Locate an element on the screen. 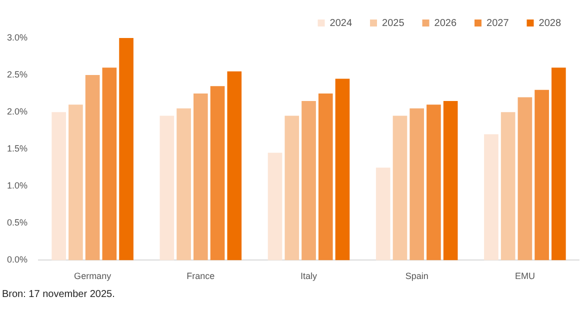  y-tick-label: 3.0% is located at coordinates (17, 37).